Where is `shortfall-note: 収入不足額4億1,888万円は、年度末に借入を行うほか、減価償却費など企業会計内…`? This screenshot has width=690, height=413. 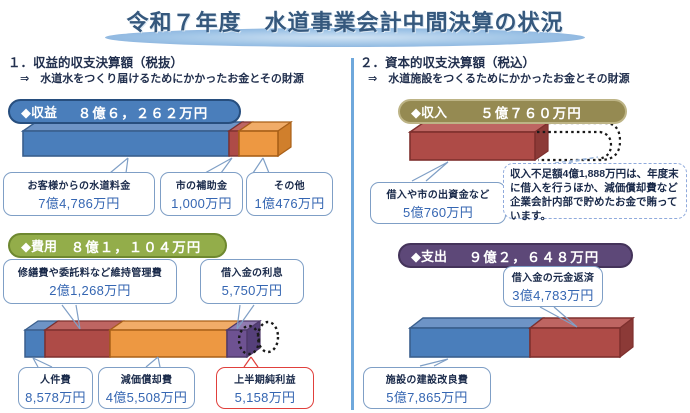
shortfall-note: 収入不足額4億1,888万円は、年度末に借入を行うほか、減価償却費など企業会計内… is located at coordinates (595, 192).